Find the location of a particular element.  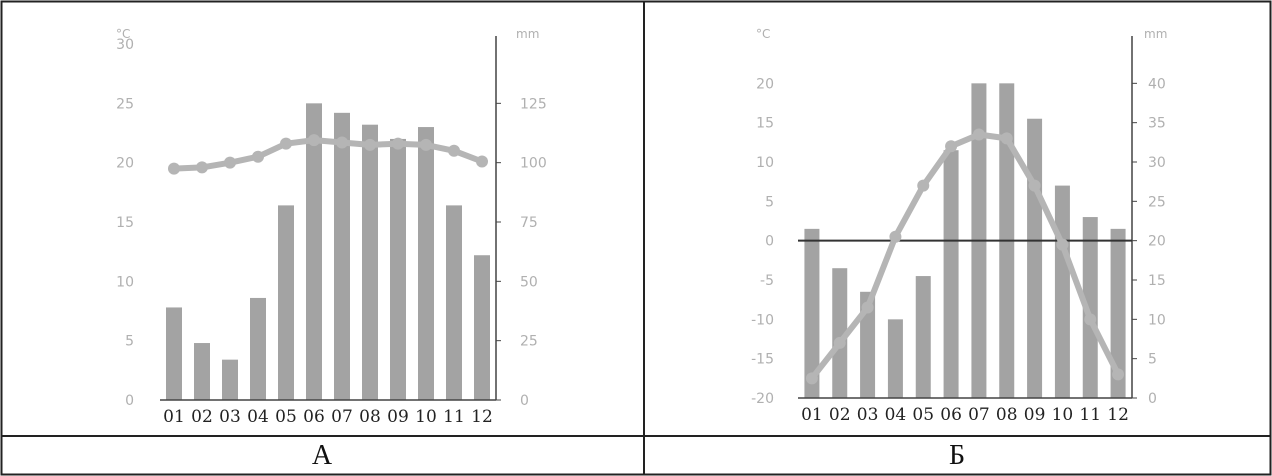

precip-tick-label: 40 is located at coordinates (1157, 84).